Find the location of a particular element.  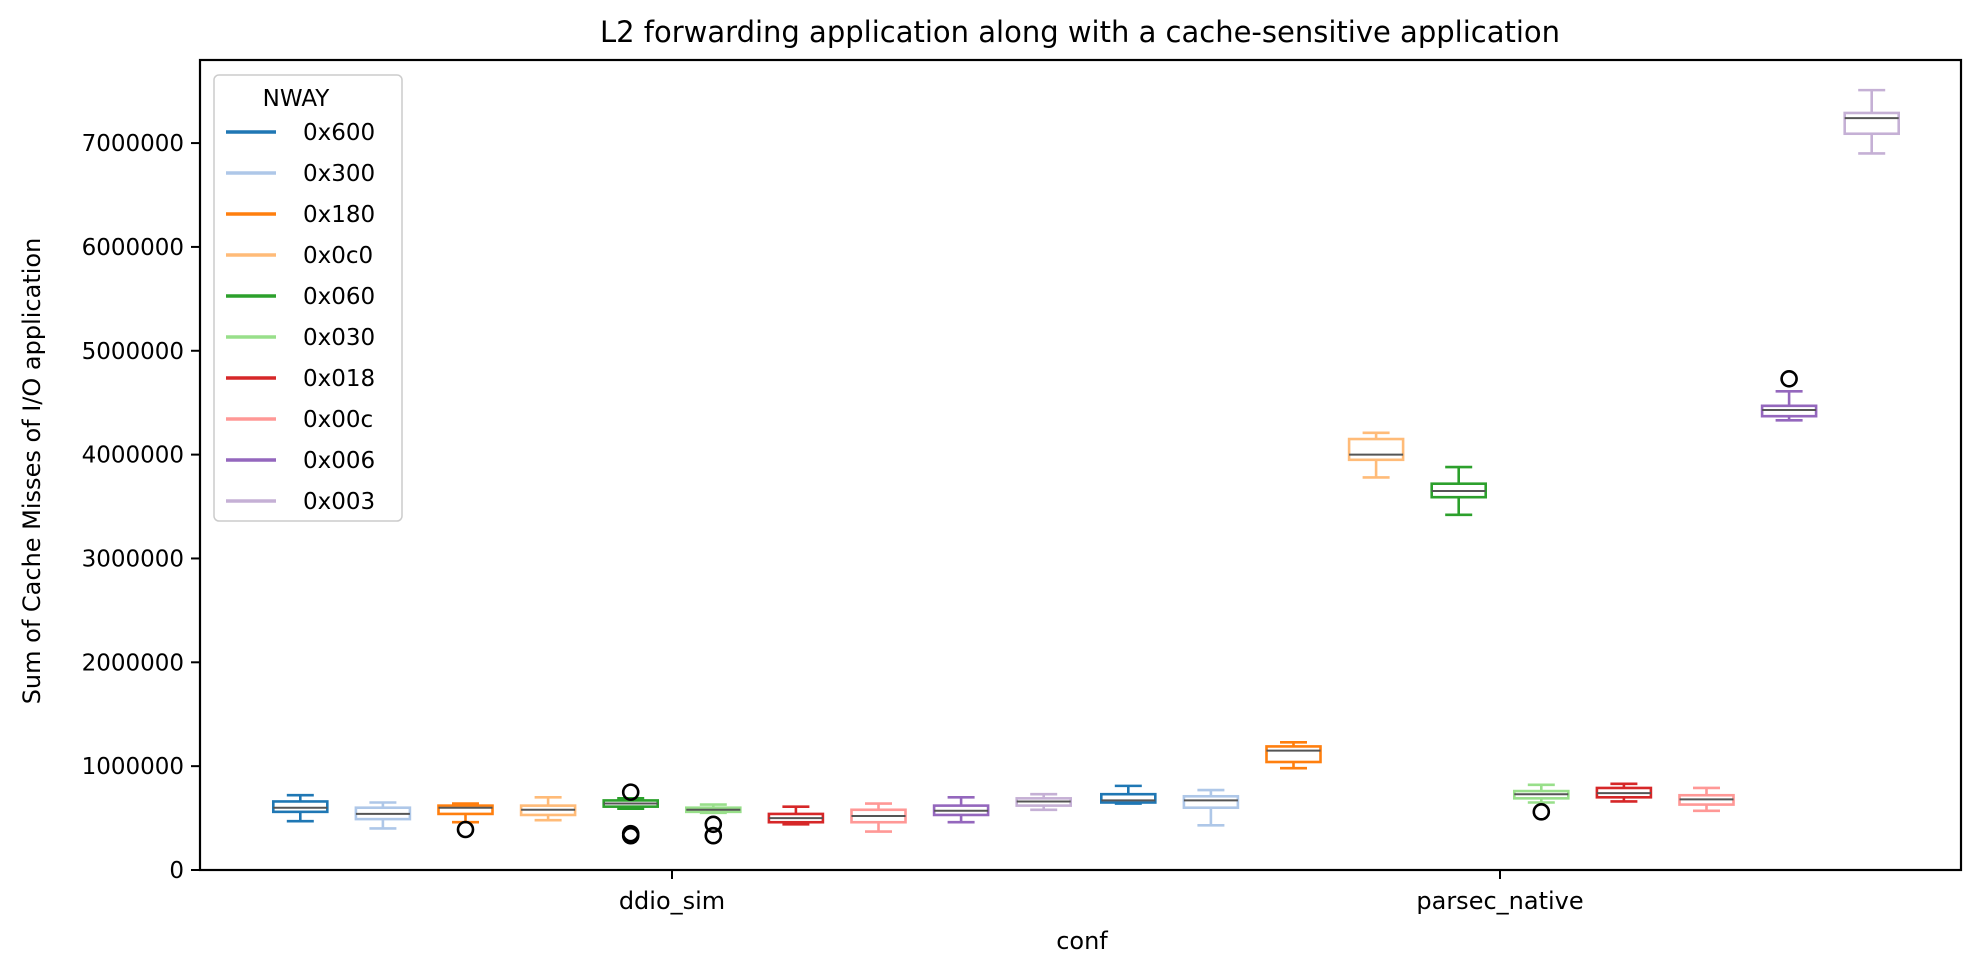

y-axis-label: Sum of Cache Misses of I/O application is located at coordinates (32, 471).